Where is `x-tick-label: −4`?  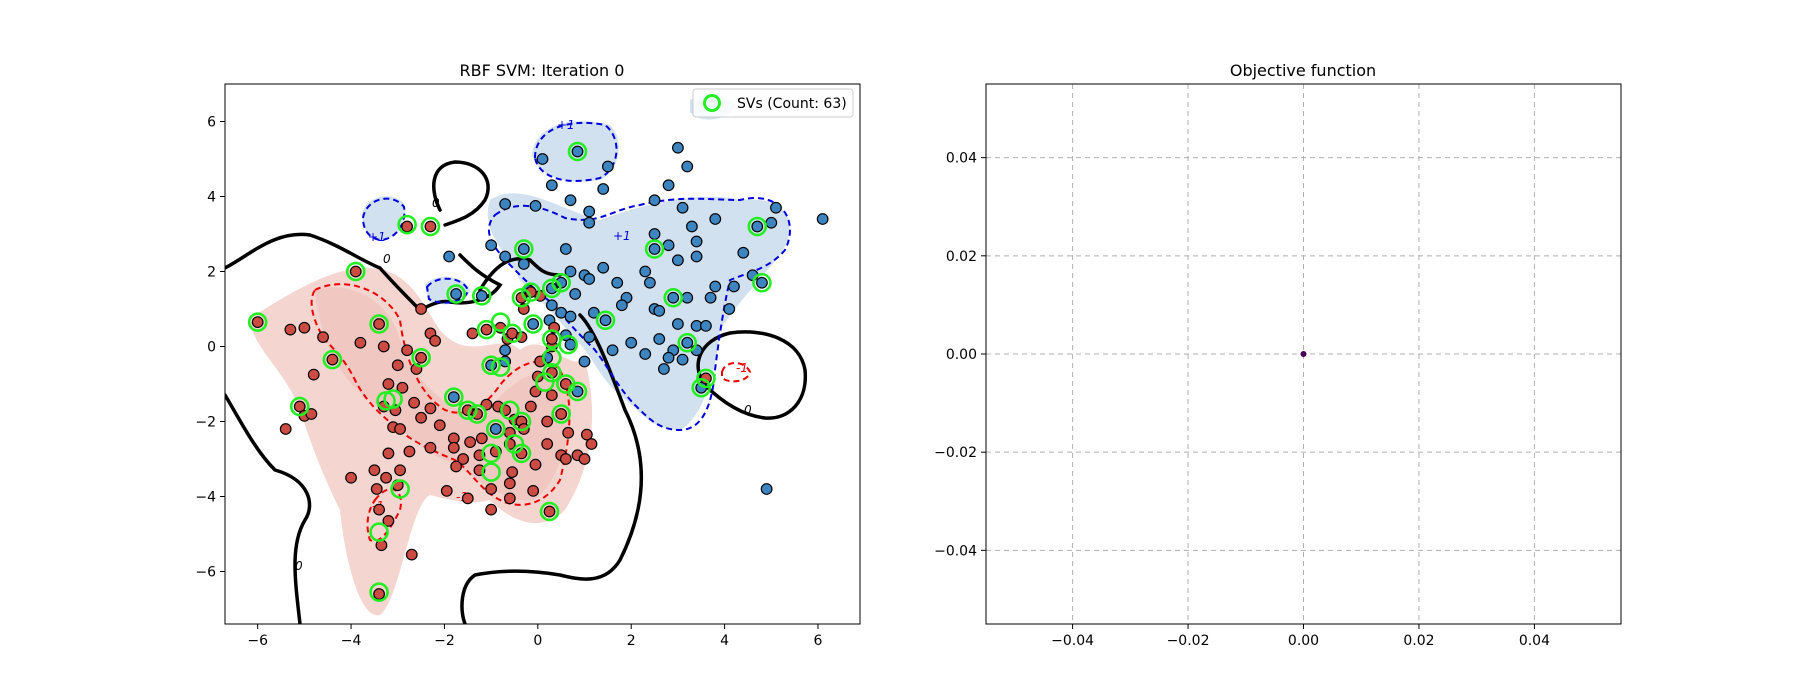 x-tick-label: −4 is located at coordinates (351, 641).